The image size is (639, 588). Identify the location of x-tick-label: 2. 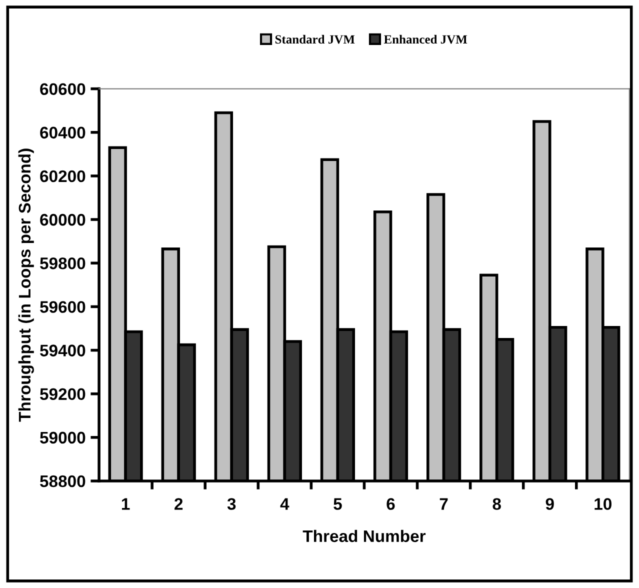
(178, 504).